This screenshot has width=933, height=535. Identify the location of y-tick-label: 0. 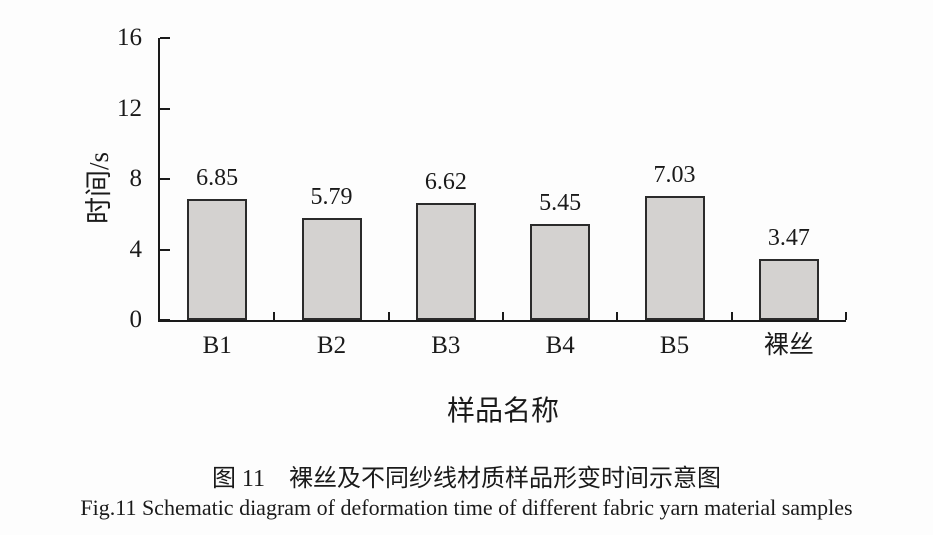
(136, 319).